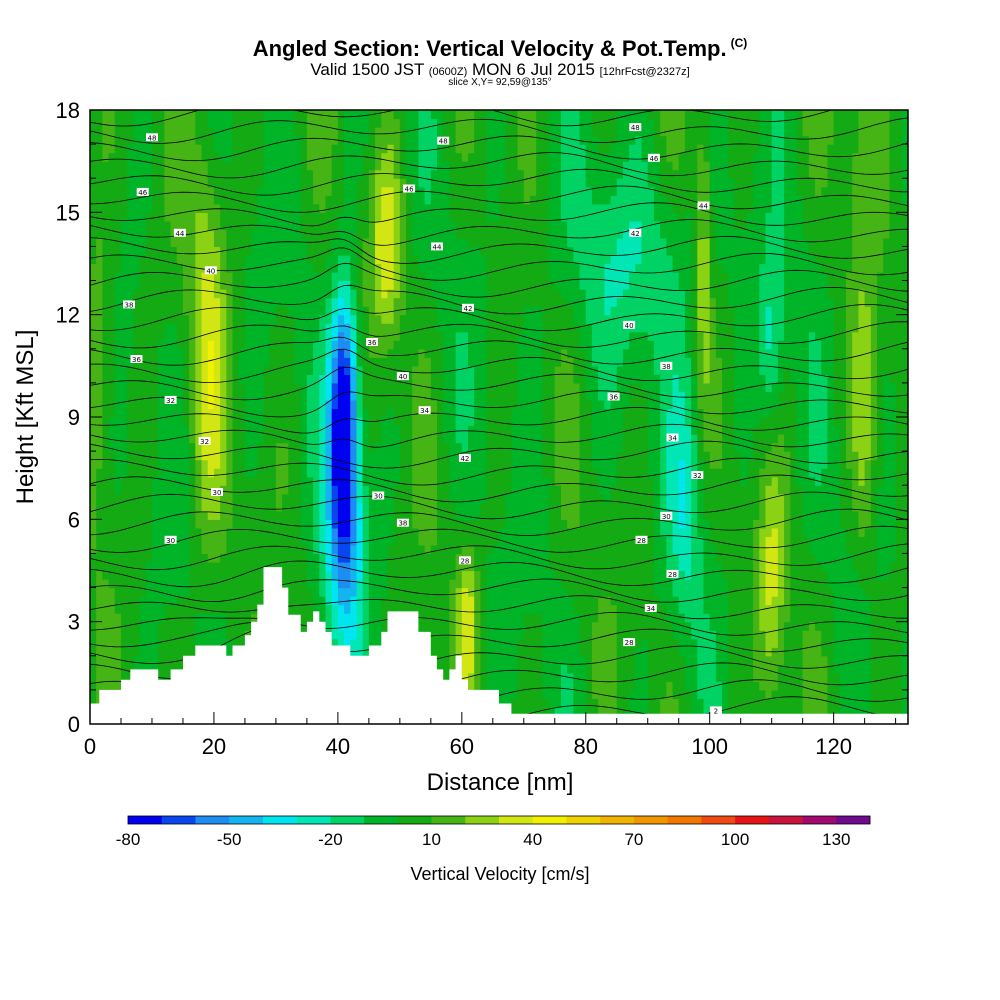 The image size is (1000, 1000). Describe the element at coordinates (533, 69) in the screenshot. I see `valid-date: MON 6 Jul 2015` at that location.